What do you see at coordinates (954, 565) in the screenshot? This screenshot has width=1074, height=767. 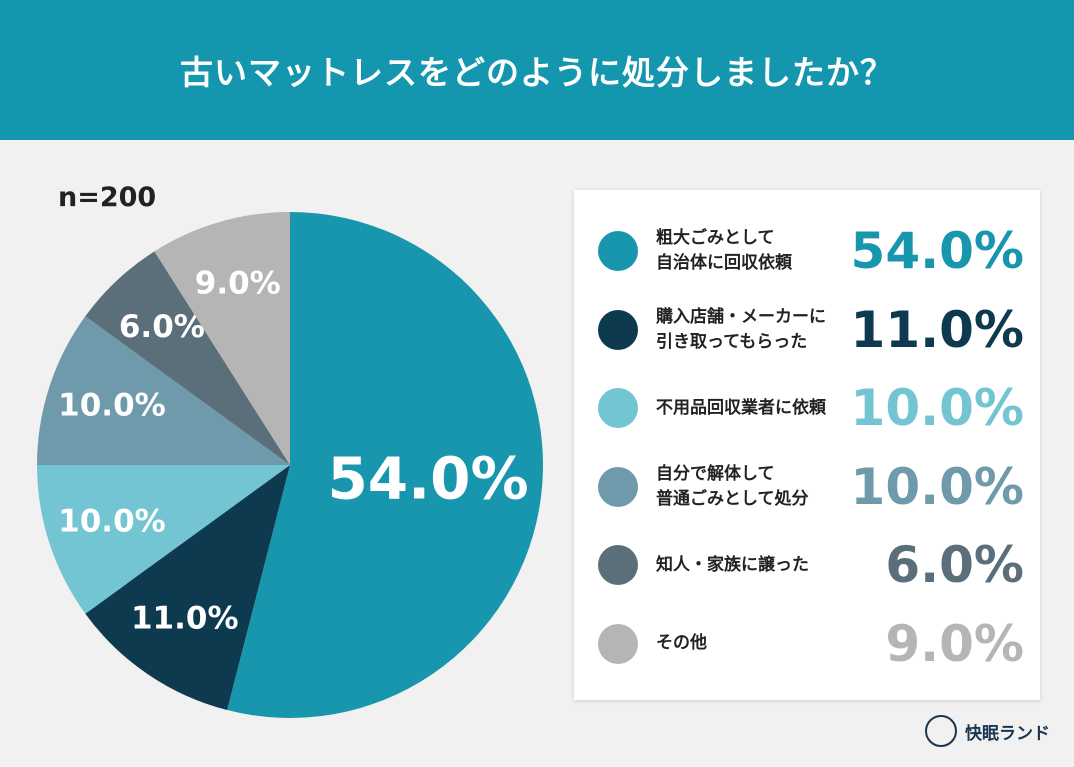 I see `legend-value: 6.0%` at bounding box center [954, 565].